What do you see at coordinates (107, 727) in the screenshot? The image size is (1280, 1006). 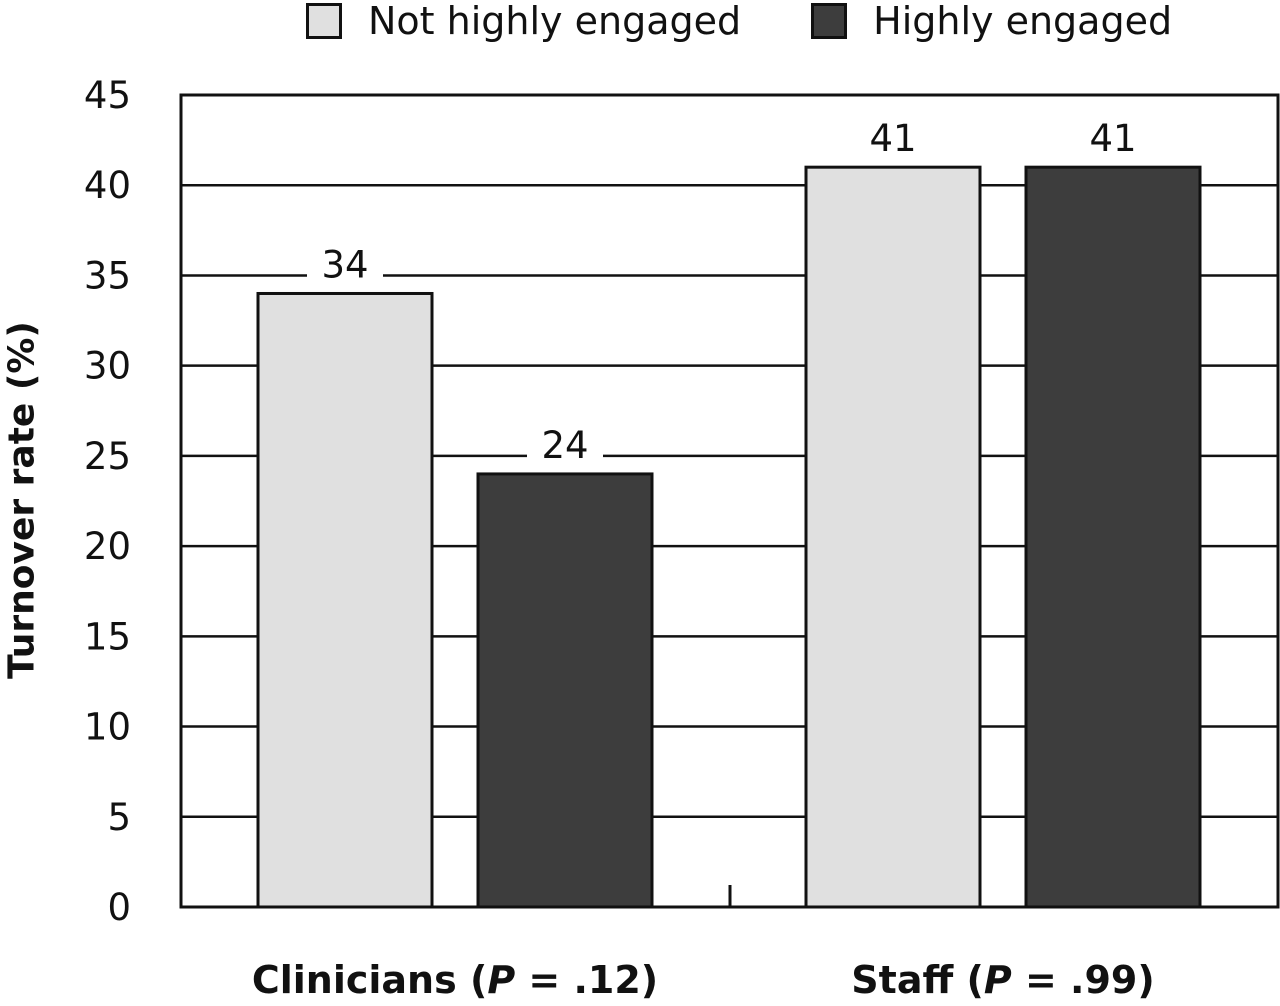 I see `y-tick-label-10: 10` at bounding box center [107, 727].